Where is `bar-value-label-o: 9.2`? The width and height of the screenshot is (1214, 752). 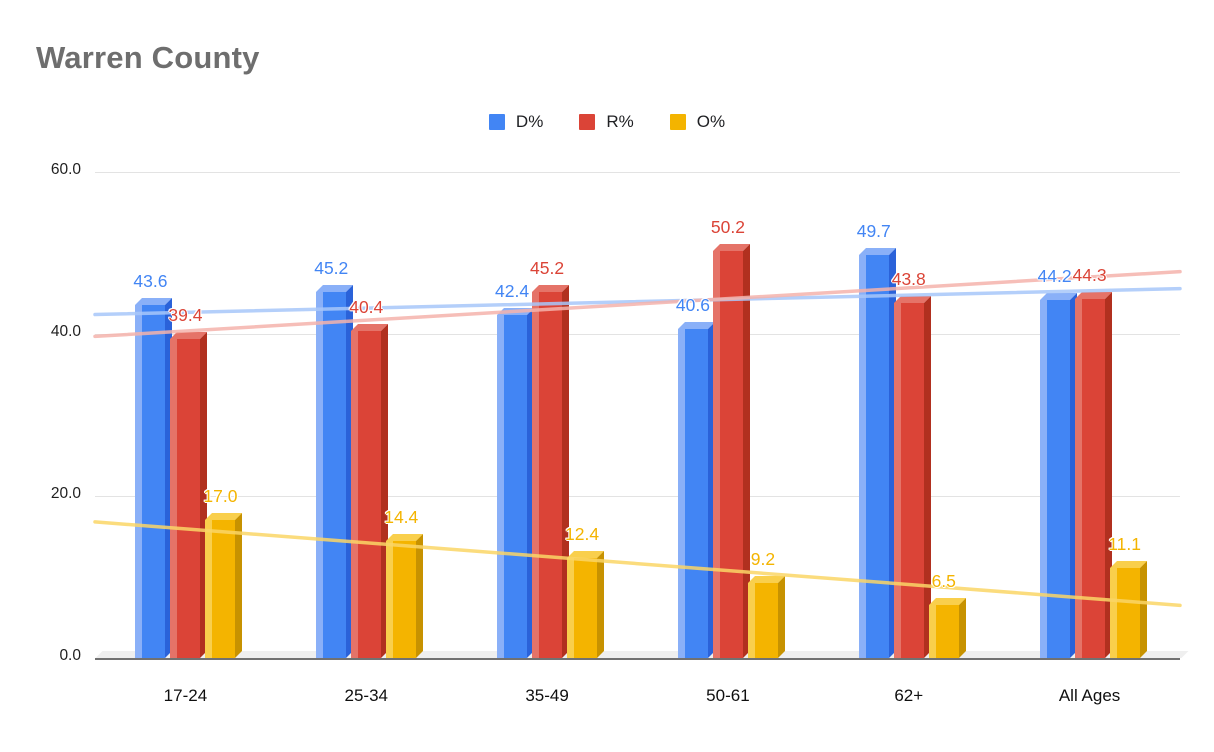 bar-value-label-o: 9.2 is located at coordinates (763, 559).